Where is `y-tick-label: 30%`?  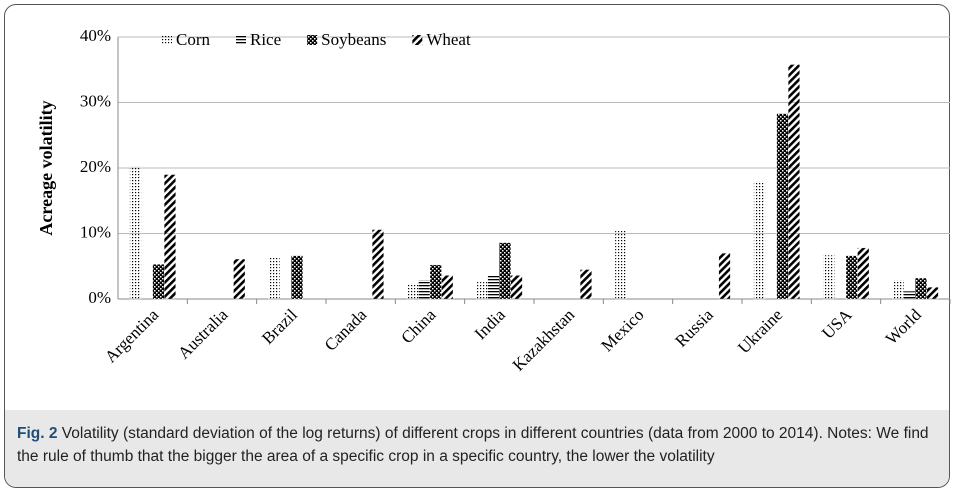
y-tick-label: 30% is located at coordinates (95, 100).